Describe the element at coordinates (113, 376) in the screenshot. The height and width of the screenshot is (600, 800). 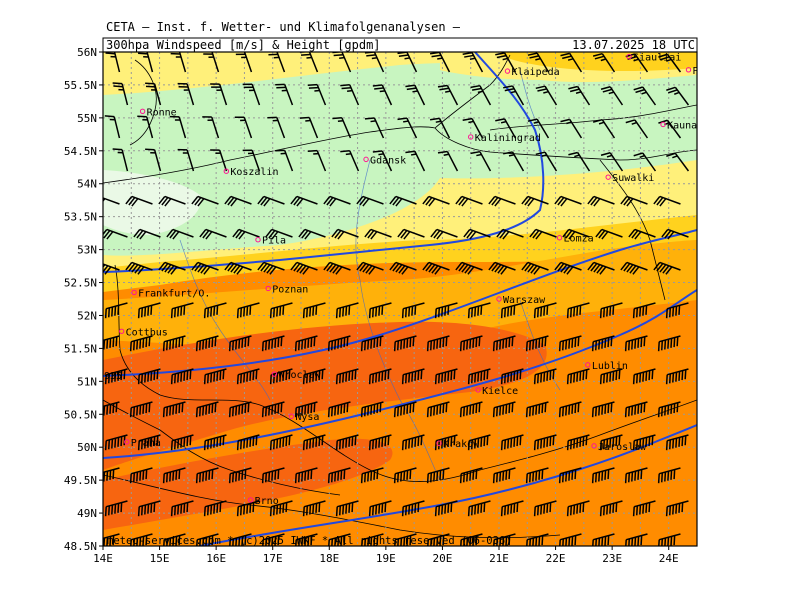
I see `contour-label: 935` at that location.